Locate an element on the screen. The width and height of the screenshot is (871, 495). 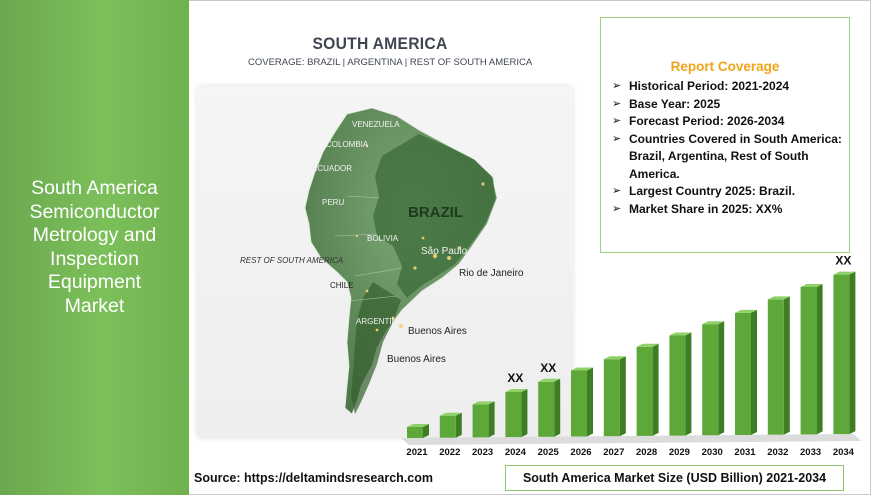
bar-2024 is located at coordinates (516, 413).